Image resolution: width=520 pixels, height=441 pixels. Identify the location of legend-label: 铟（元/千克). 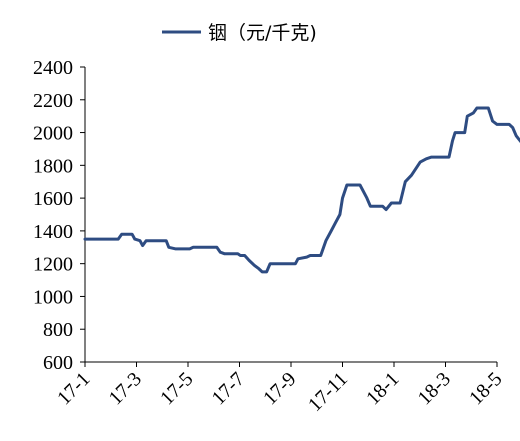
(262, 33).